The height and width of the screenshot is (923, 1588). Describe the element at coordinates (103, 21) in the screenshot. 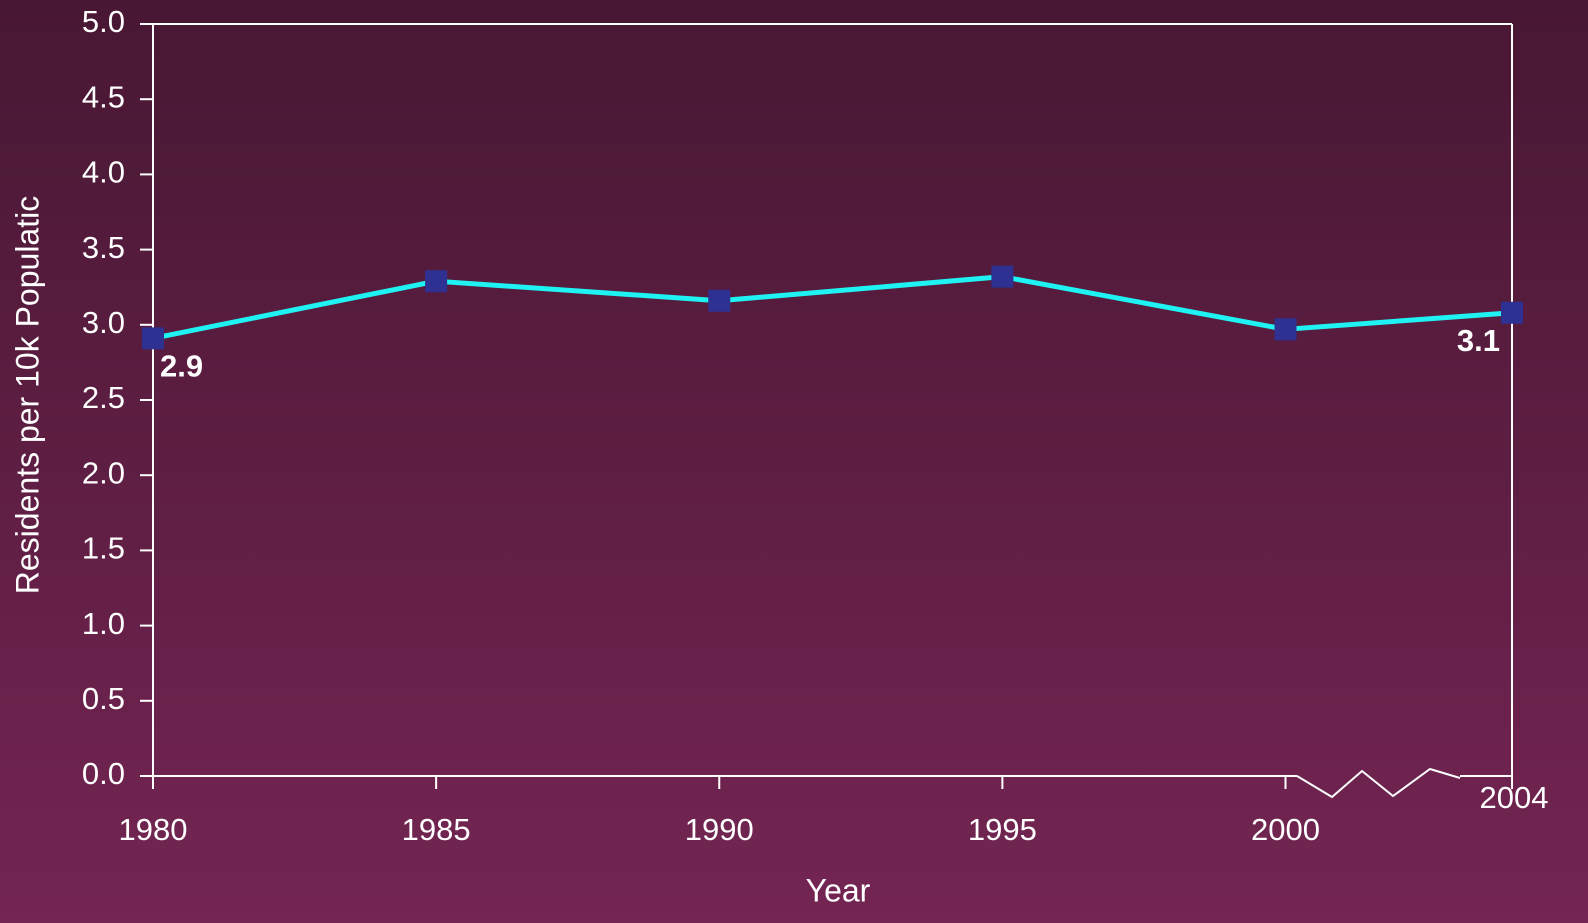

I see `y-tick-label: 5.0` at that location.